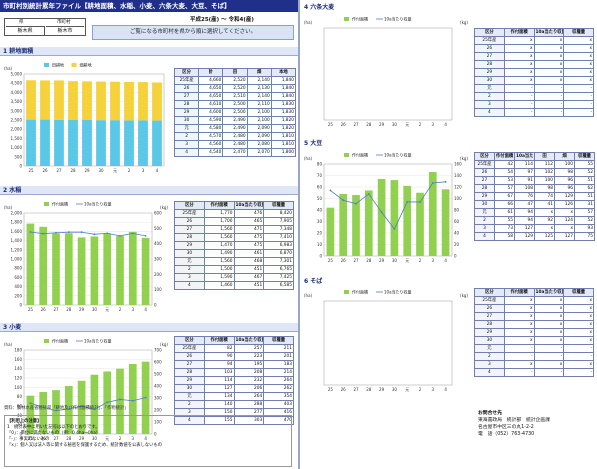  I want to click on table-year-cell: 29, so click(189, 380).